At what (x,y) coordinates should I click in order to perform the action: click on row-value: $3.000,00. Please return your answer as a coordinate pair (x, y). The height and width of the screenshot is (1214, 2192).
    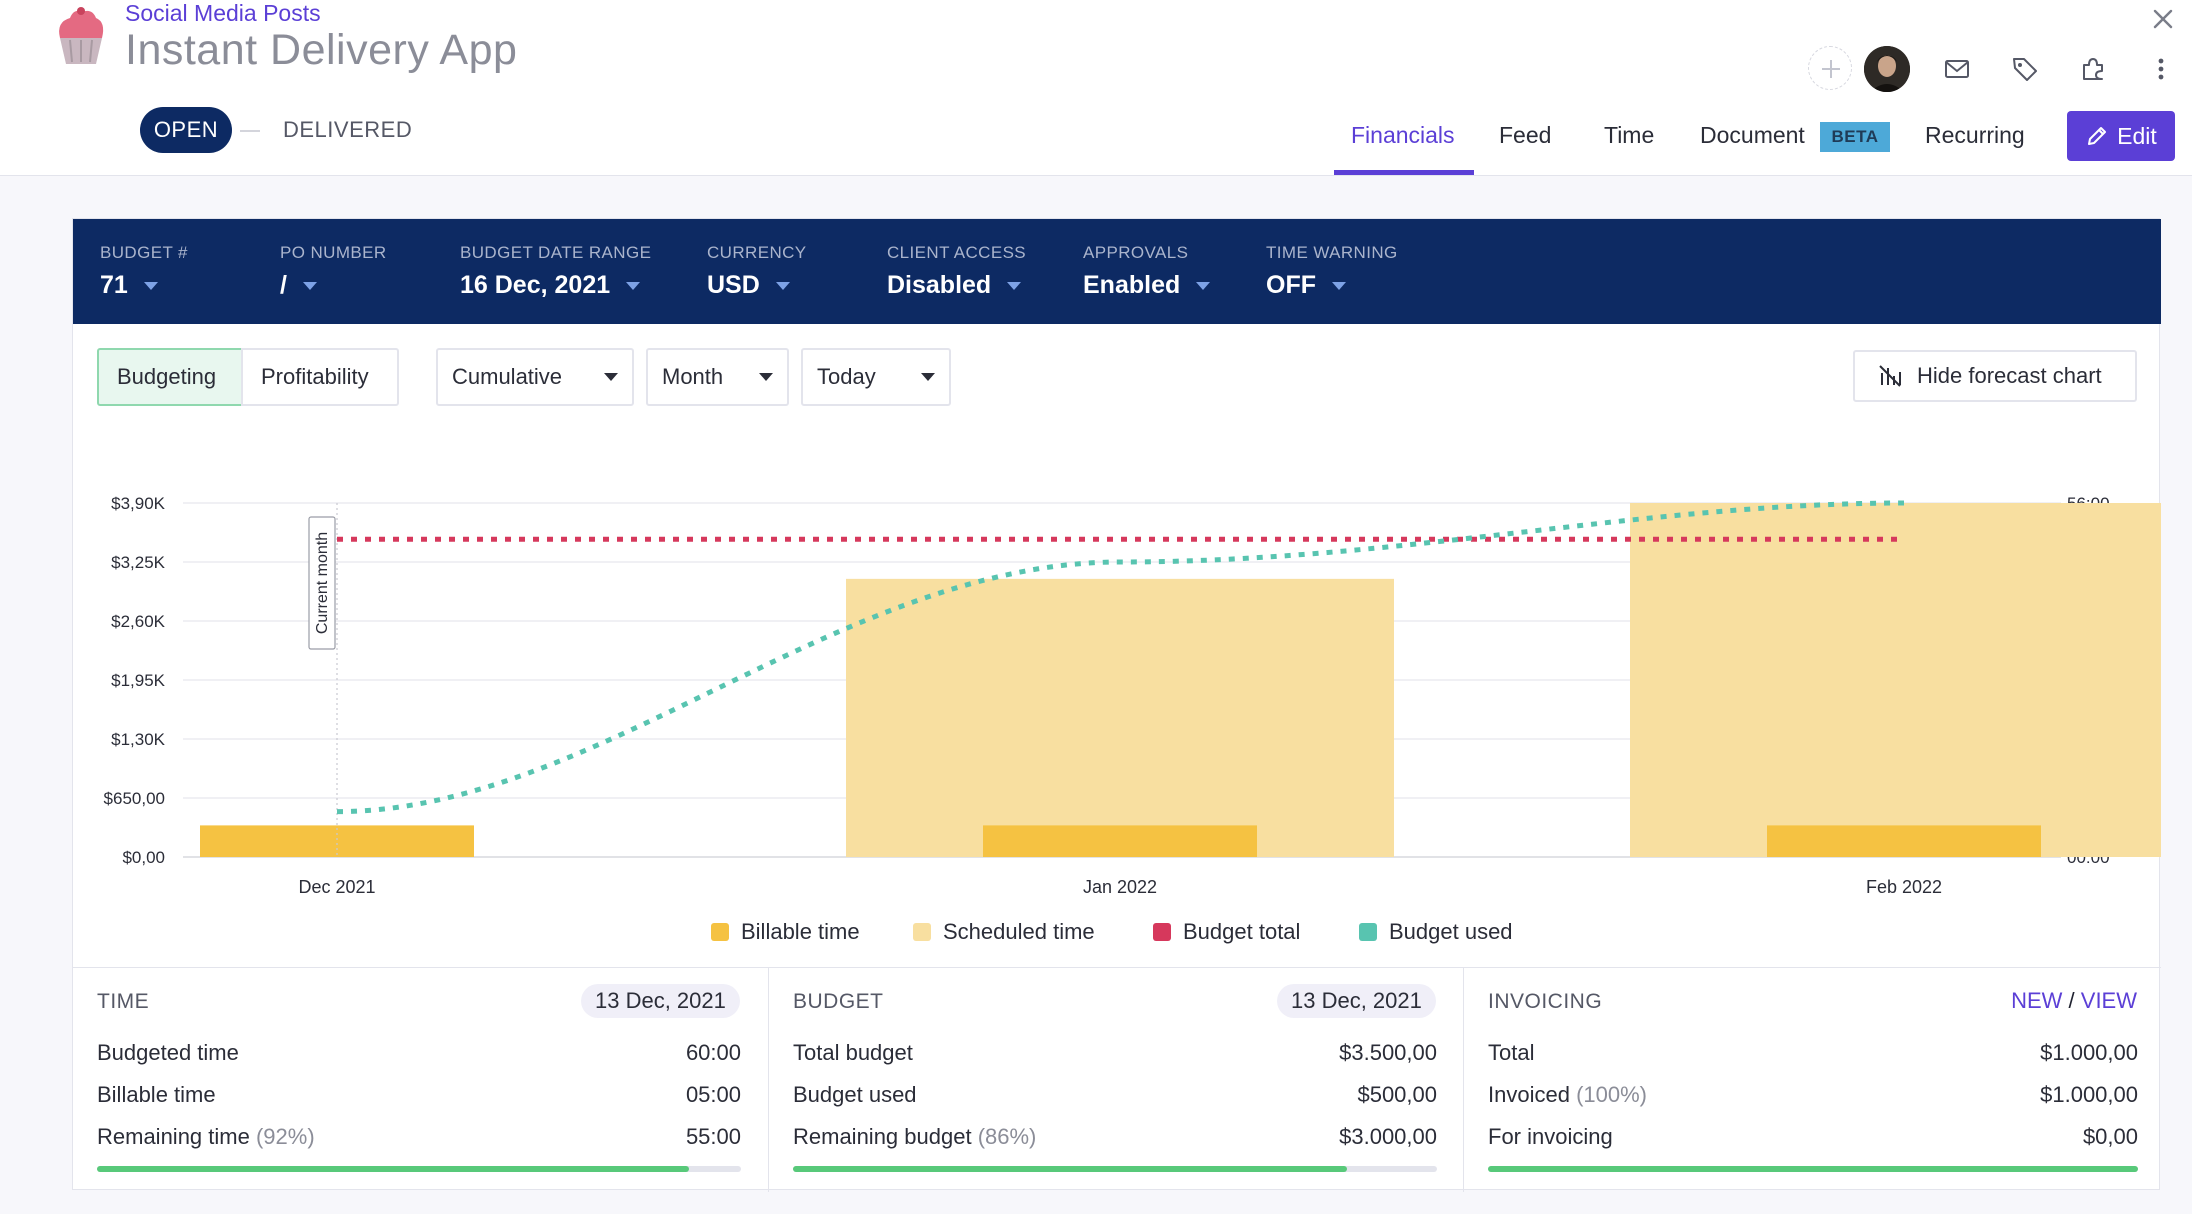
    Looking at the image, I should click on (1388, 1136).